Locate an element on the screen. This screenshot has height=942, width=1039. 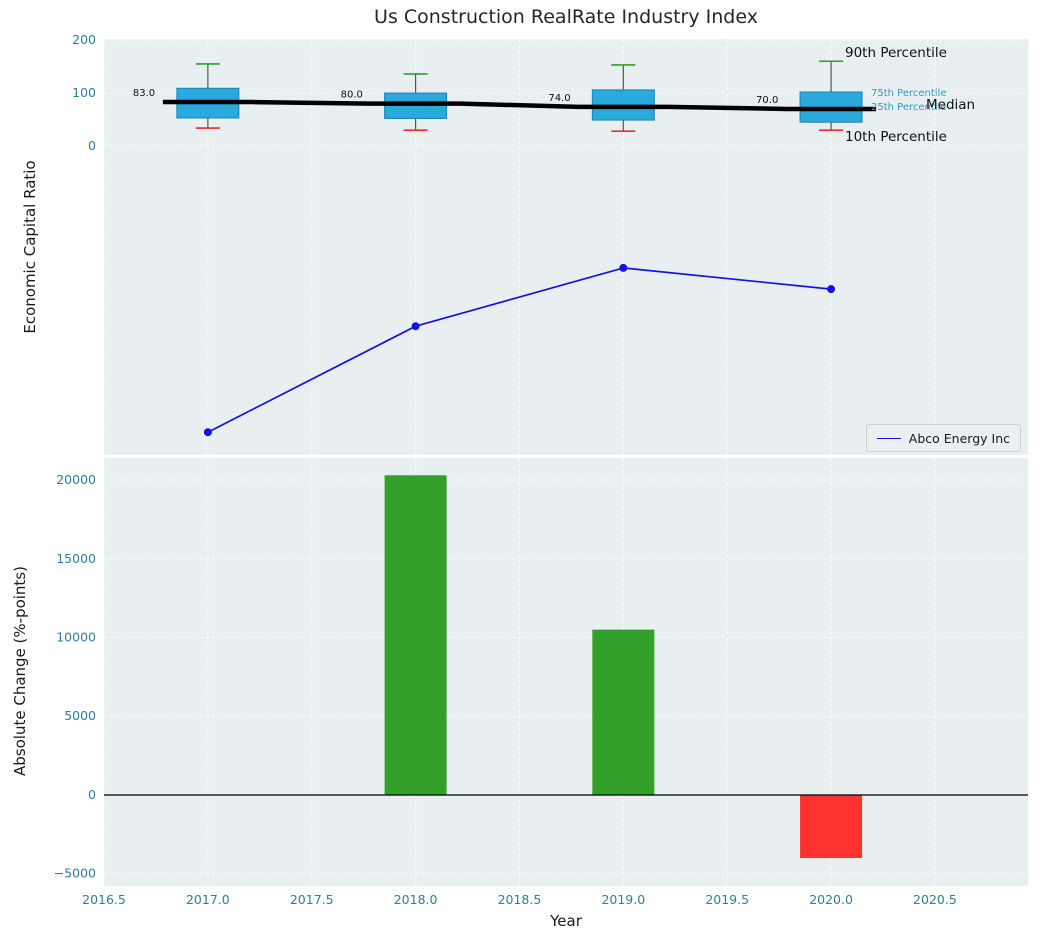
median-value-label-2020: 70.0 is located at coordinates (767, 100).